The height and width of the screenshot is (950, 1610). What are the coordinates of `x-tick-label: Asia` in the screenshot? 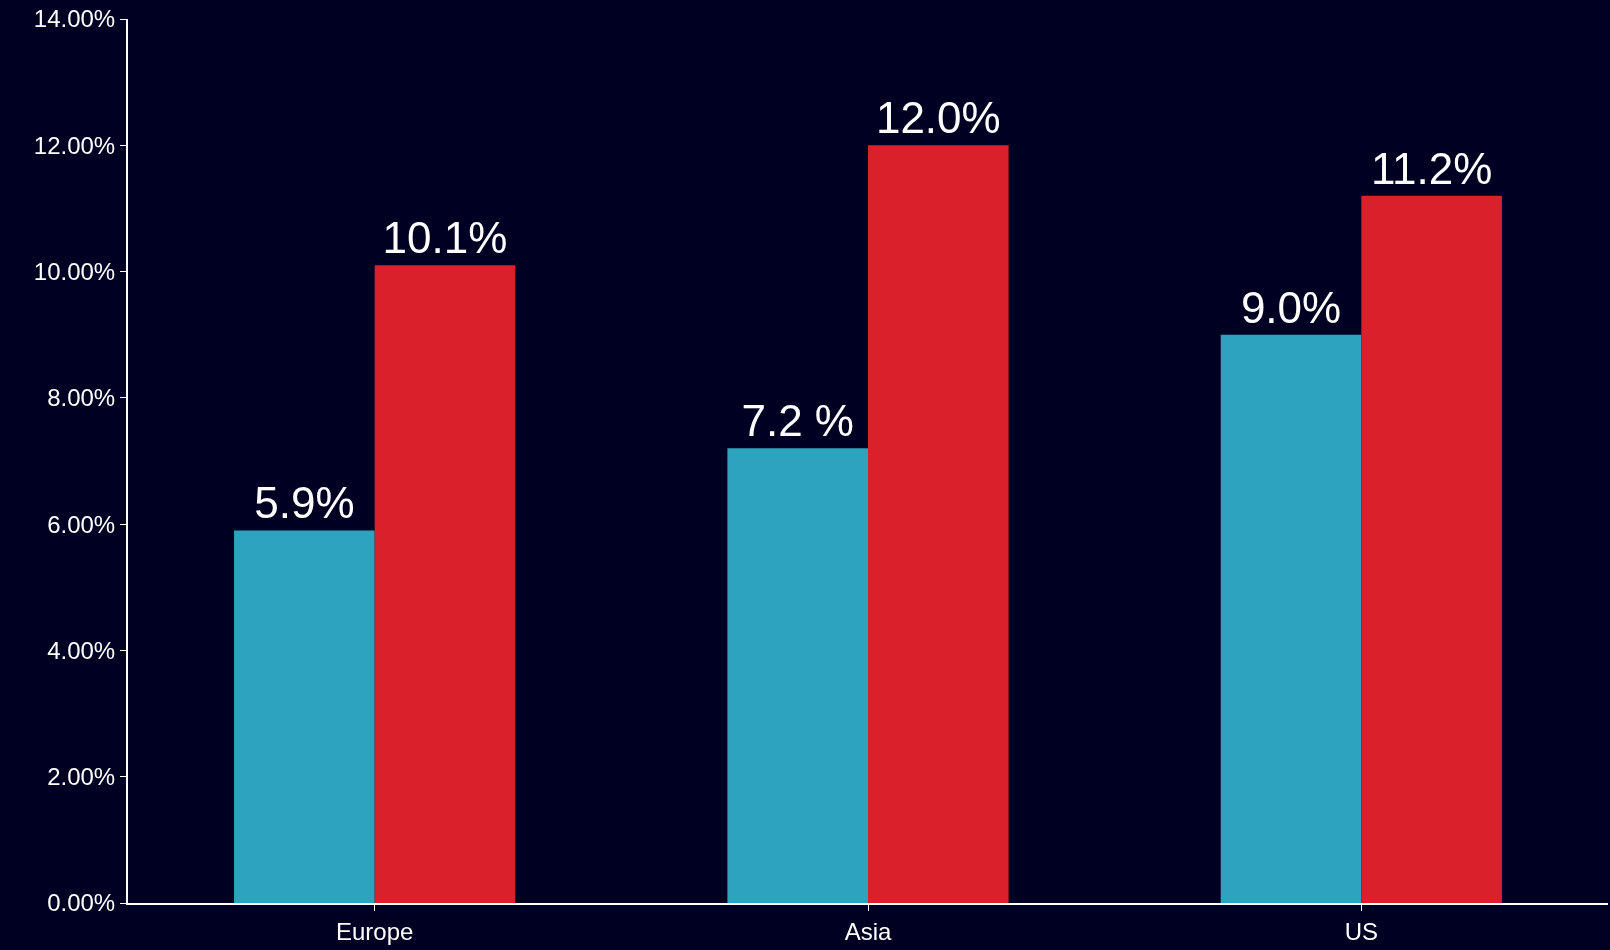 It's located at (868, 931).